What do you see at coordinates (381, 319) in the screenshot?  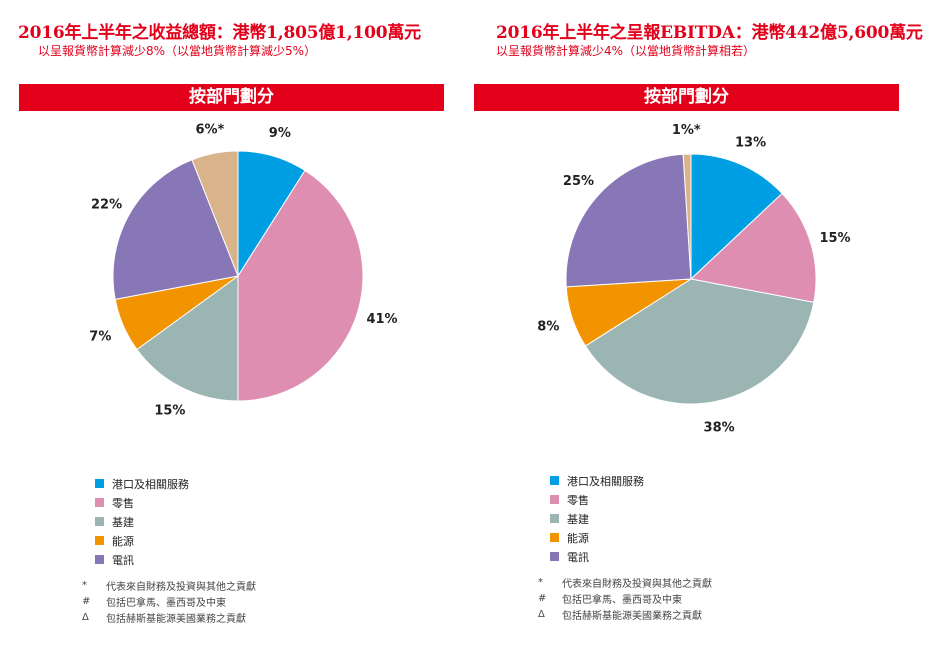 I see `pie-slice-label: 41%` at bounding box center [381, 319].